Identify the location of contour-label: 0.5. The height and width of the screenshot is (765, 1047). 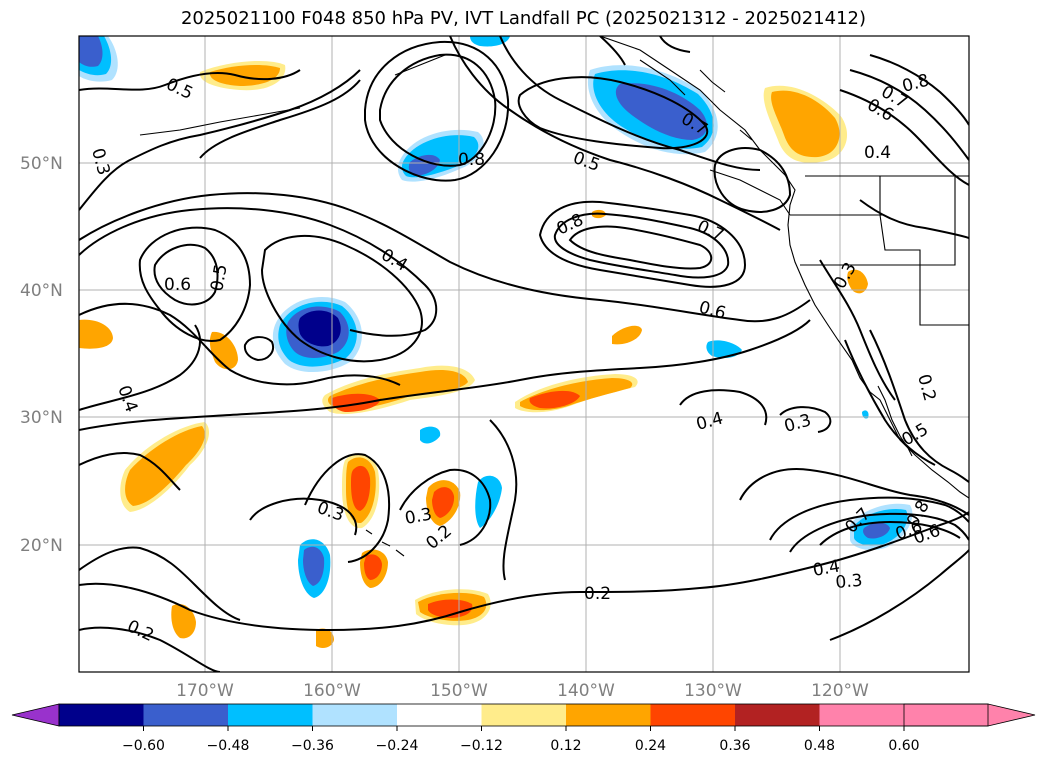
(219, 278).